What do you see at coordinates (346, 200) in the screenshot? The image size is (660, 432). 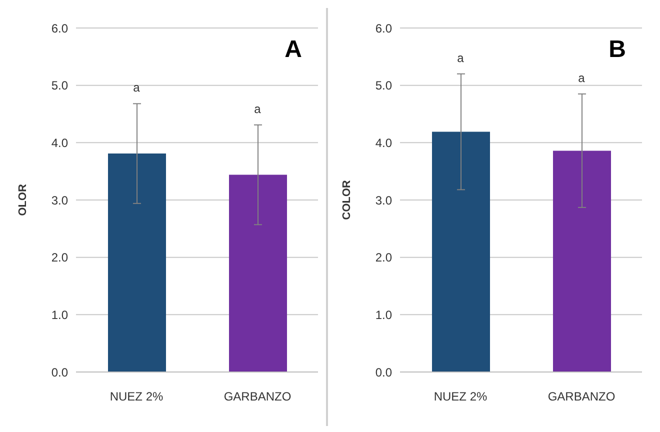 I see `y-axis-title: COLOR` at bounding box center [346, 200].